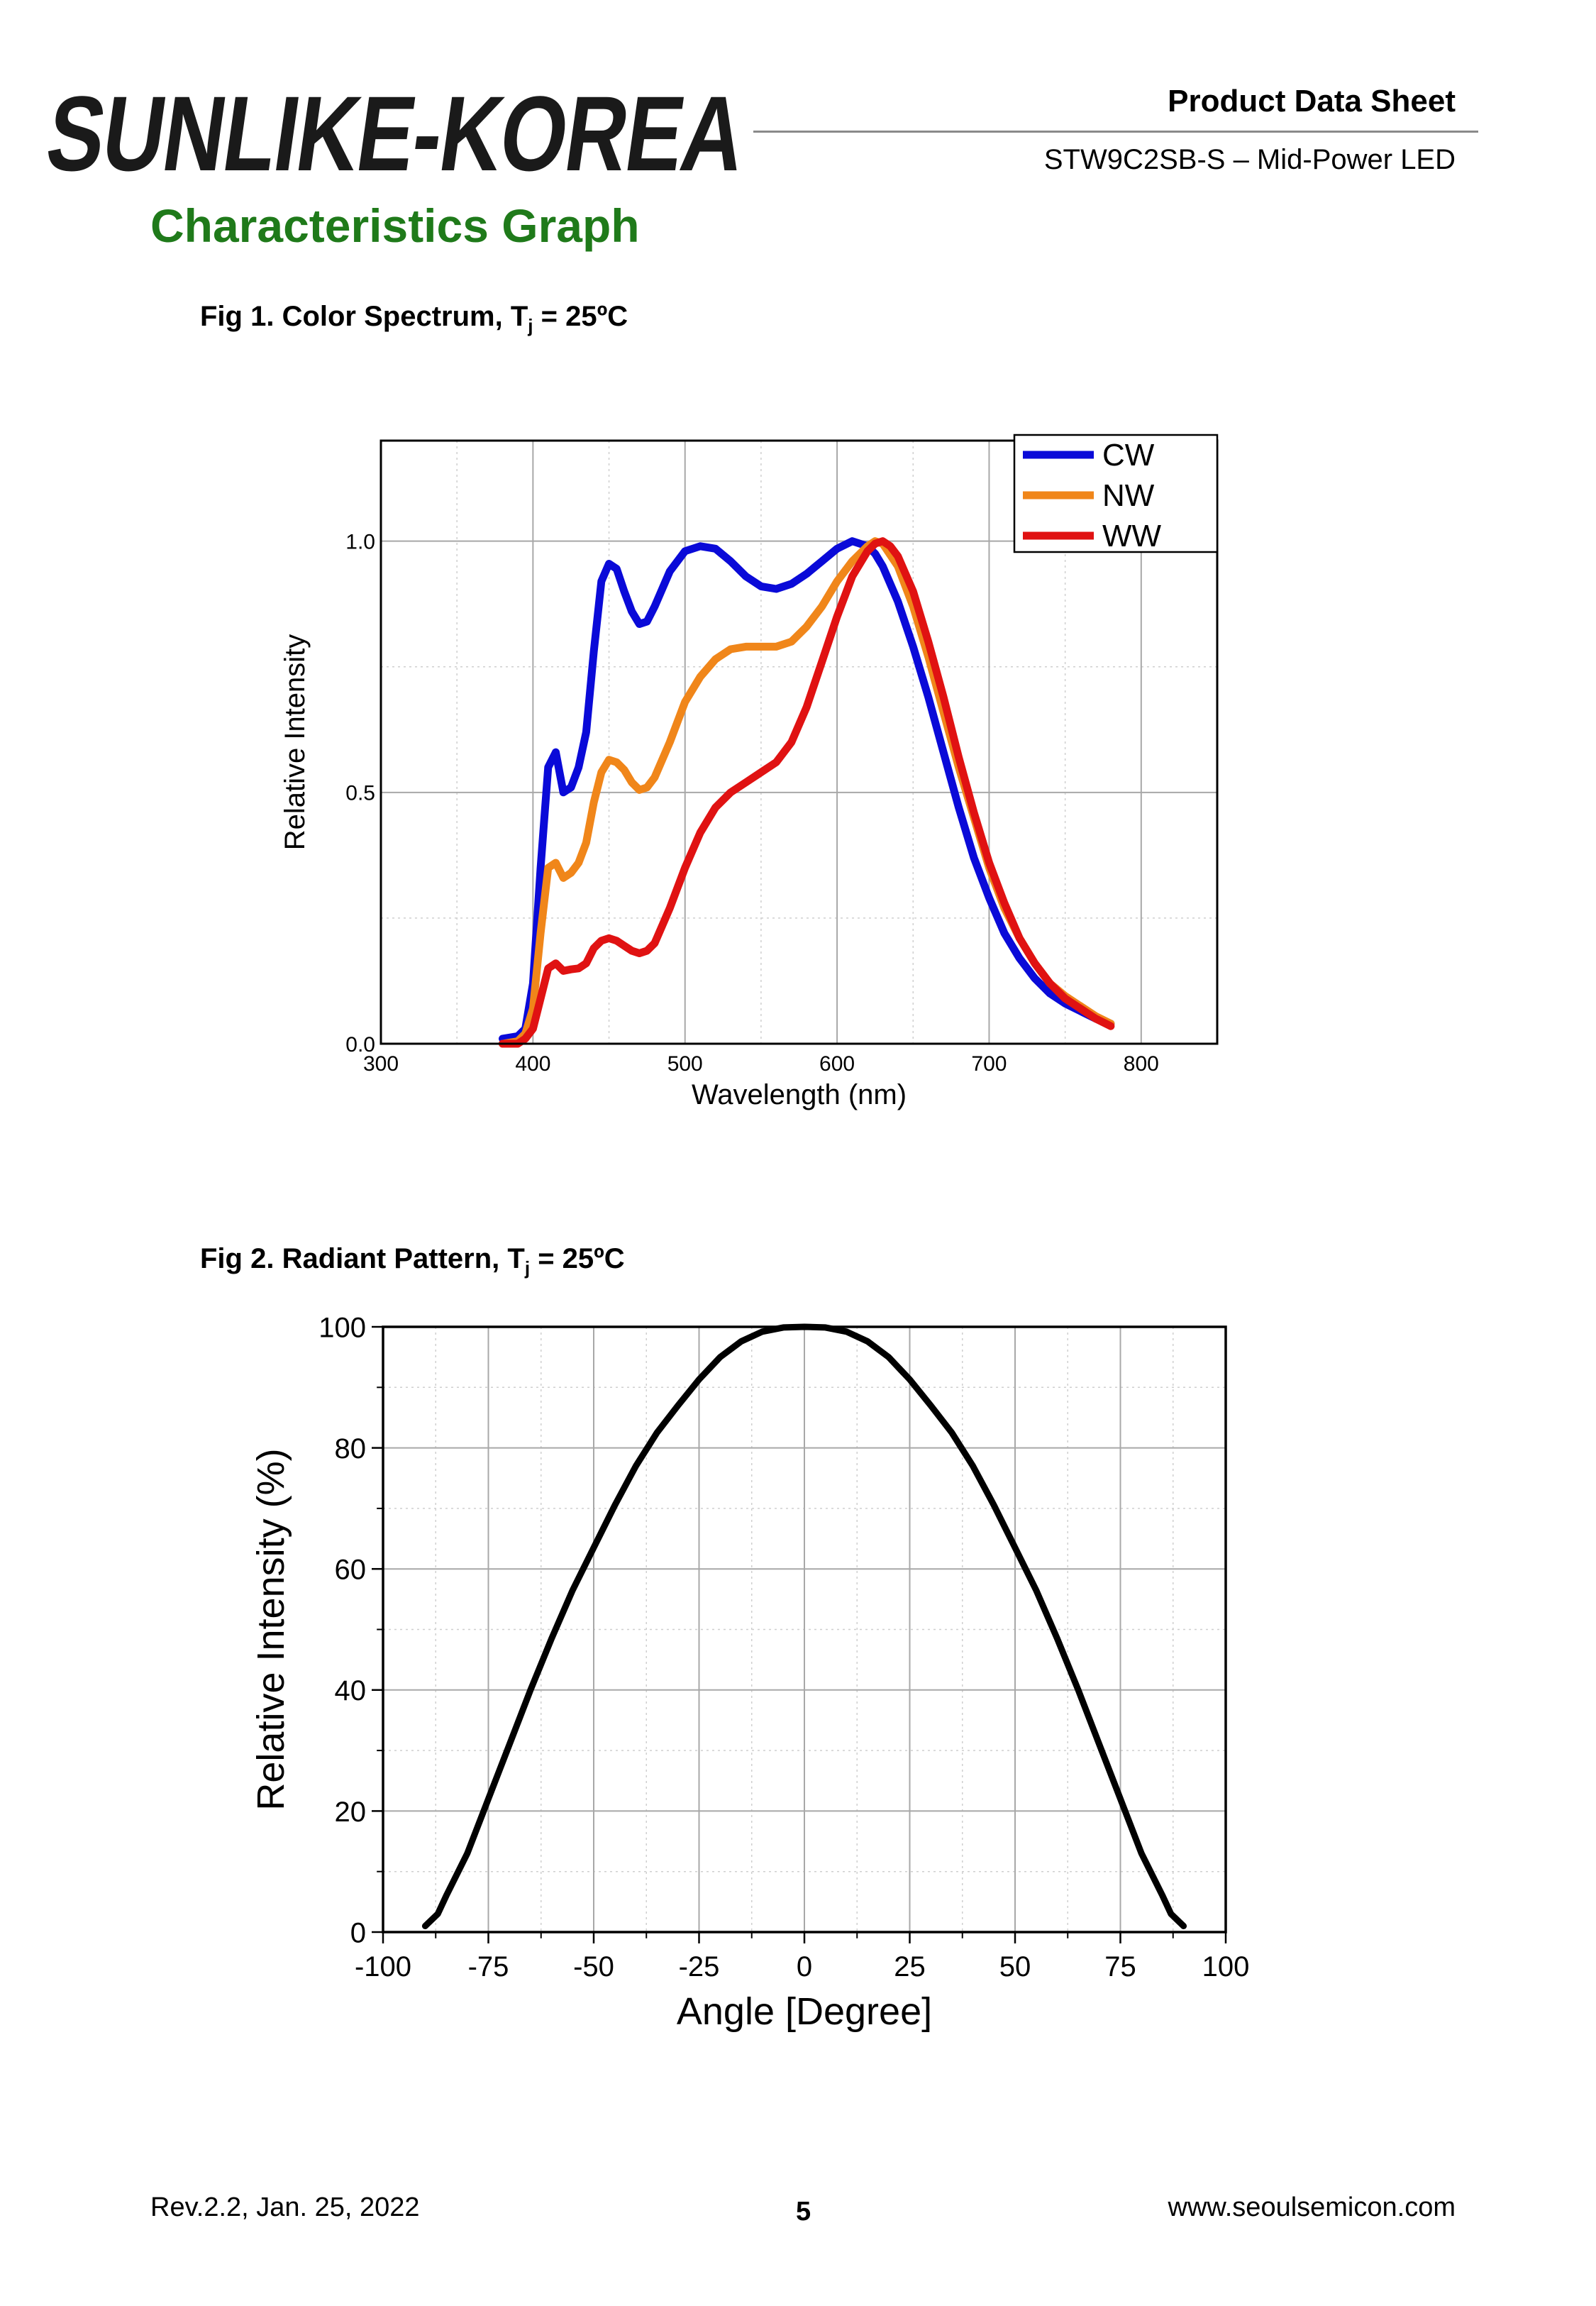  What do you see at coordinates (527, 1268) in the screenshot?
I see `fig2-caption-subscript: j` at bounding box center [527, 1268].